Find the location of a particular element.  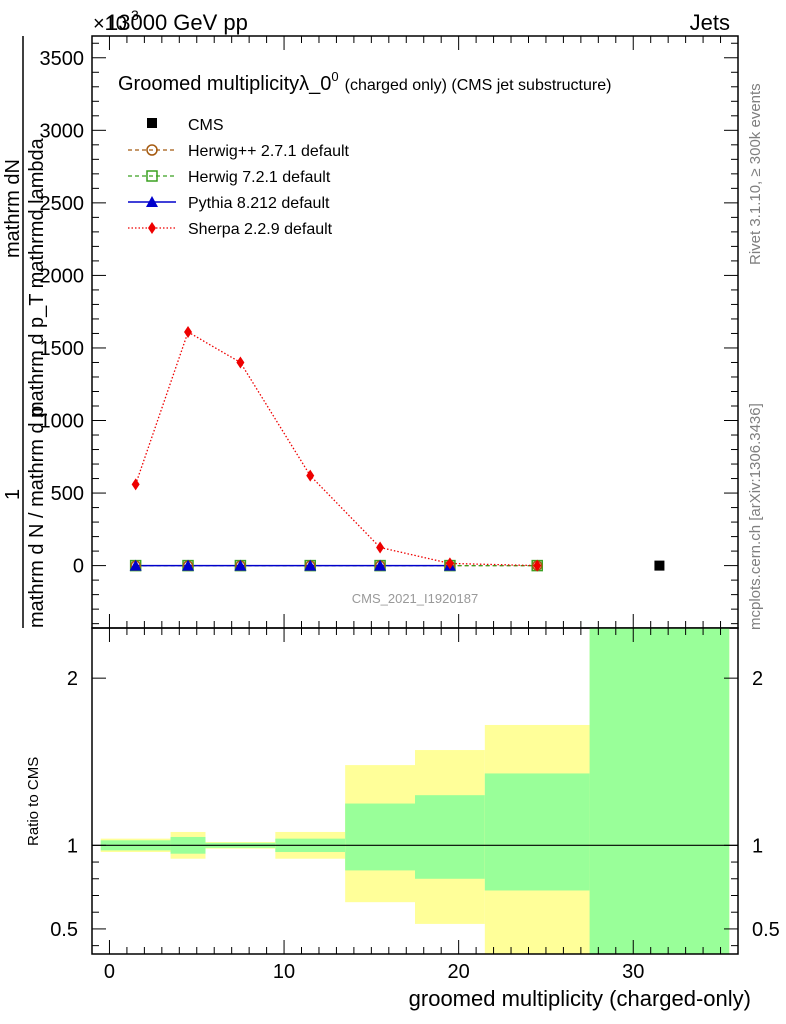

legend-herwig7-label: Herwig 7.2.1 default is located at coordinates (259, 177).